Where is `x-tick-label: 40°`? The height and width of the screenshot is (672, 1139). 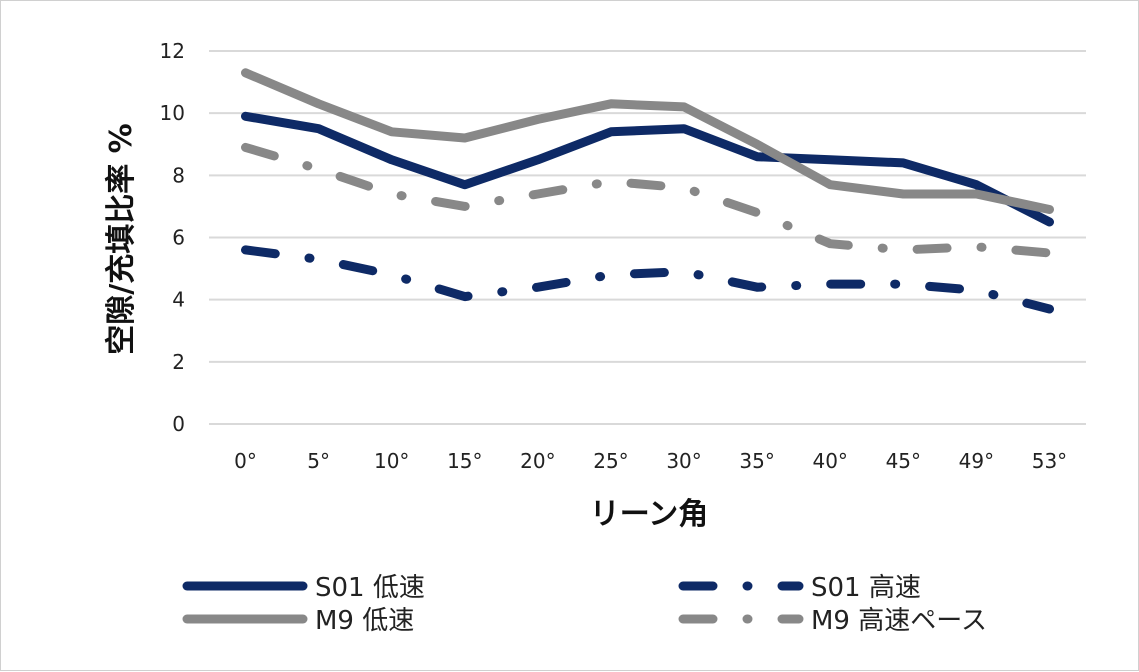 x-tick-label: 40° is located at coordinates (829, 461).